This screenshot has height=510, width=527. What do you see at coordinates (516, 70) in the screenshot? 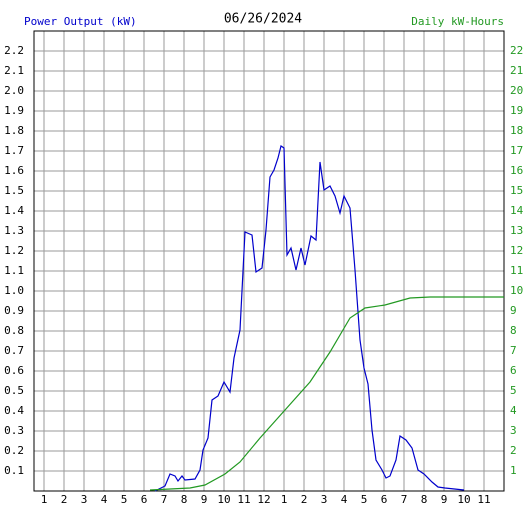
I see `y2-tick-label: 21` at bounding box center [516, 70].